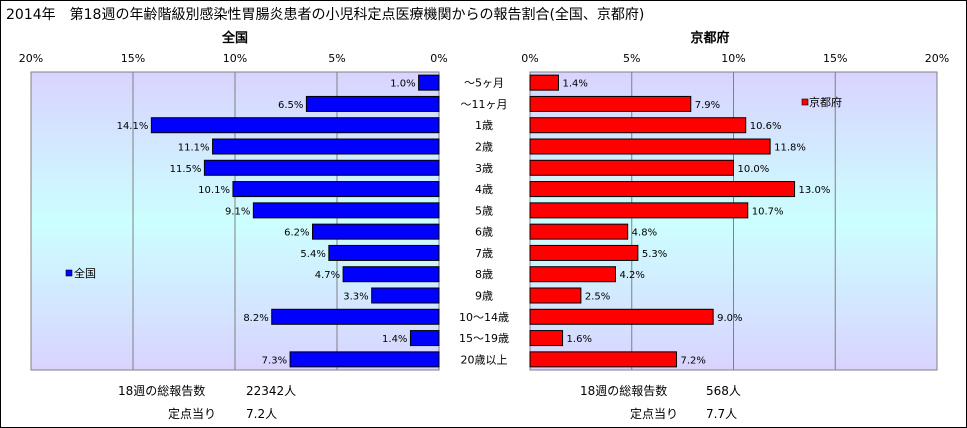 The height and width of the screenshot is (428, 967). I want to click on kyoto-tick-label: 15%, so click(835, 58).